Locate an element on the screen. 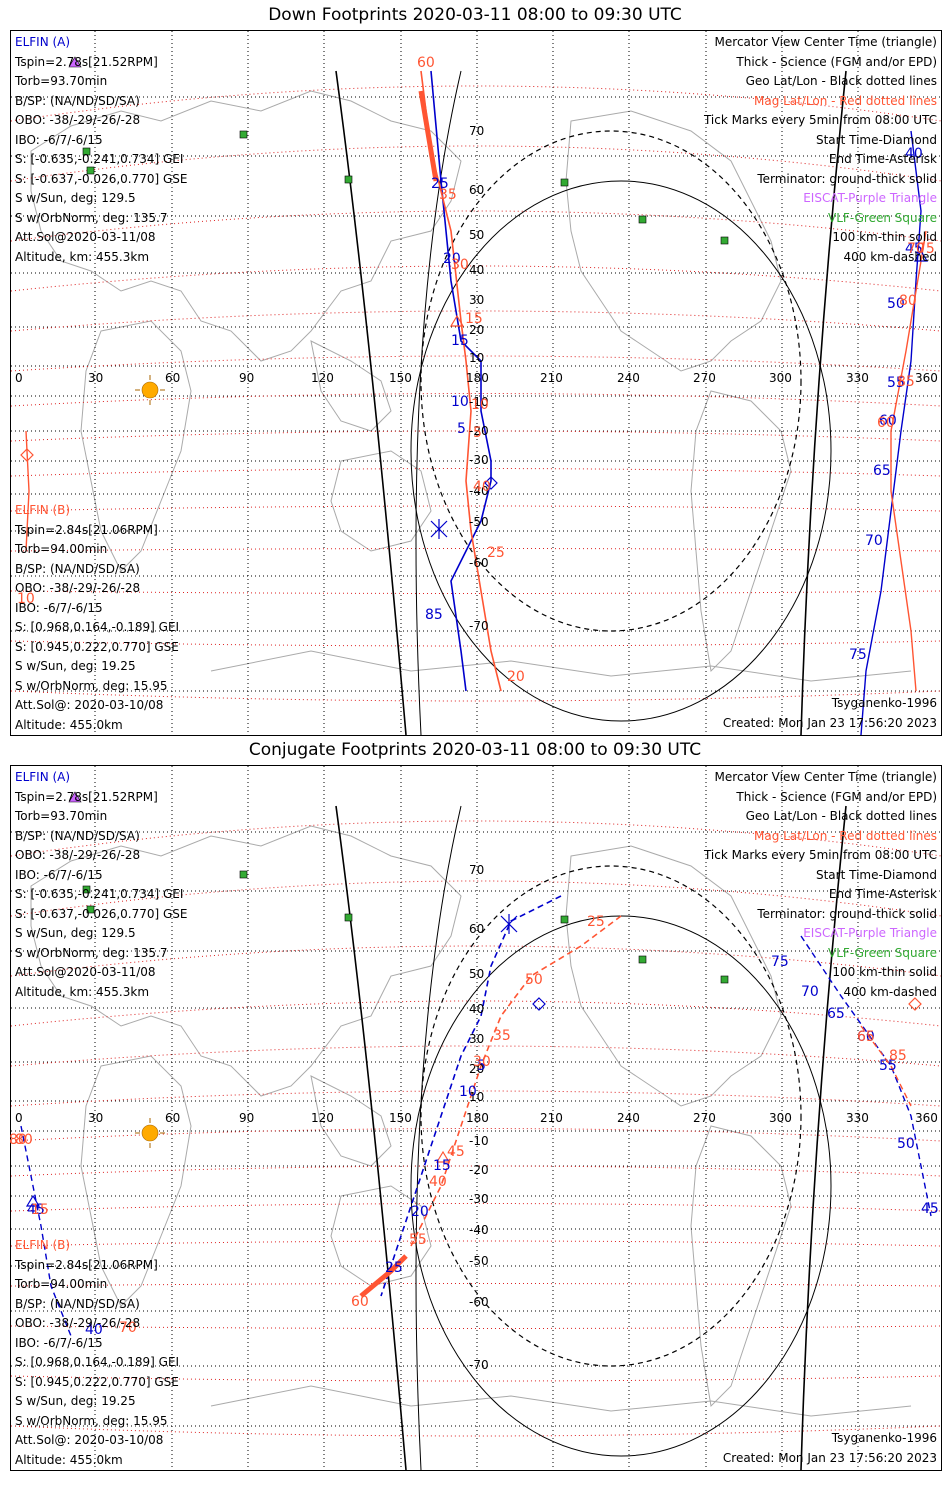 The image size is (950, 1500). lat-label: 50 is located at coordinates (477, 974).